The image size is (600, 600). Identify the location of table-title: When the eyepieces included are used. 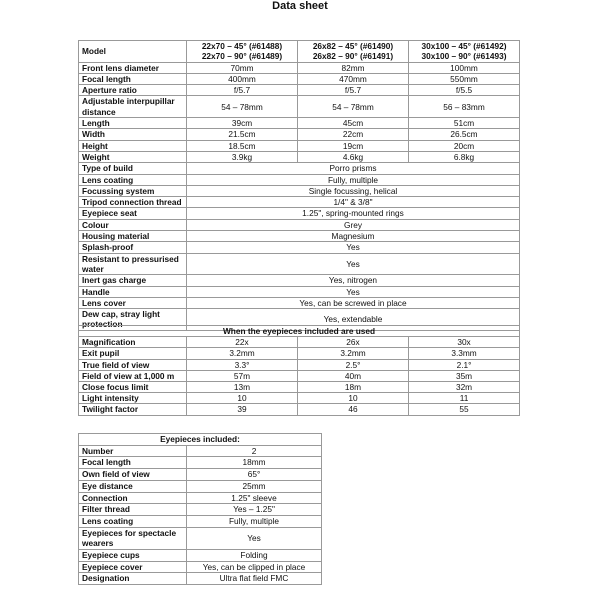
(299, 331).